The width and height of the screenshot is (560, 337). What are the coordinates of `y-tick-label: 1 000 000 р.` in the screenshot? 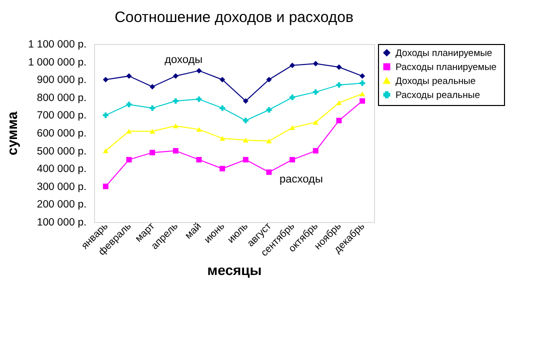 It's located at (57, 62).